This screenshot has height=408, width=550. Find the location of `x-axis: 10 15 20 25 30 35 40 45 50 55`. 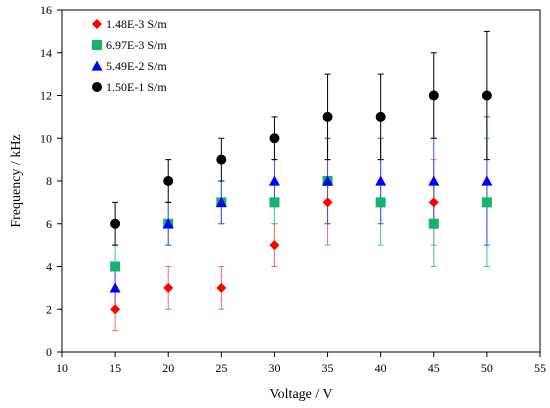

x-axis: 10 15 20 25 30 35 40 45 50 55 is located at coordinates (301, 363).